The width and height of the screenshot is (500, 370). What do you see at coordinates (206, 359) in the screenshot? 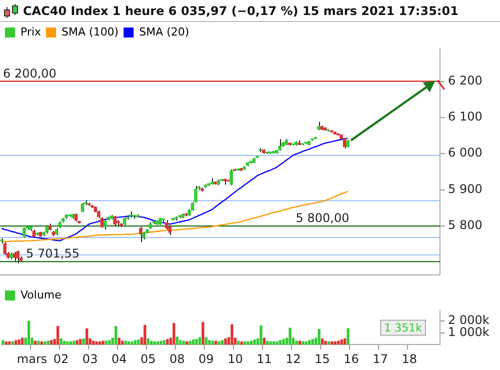
I see `x-tick-label: 09` at bounding box center [206, 359].